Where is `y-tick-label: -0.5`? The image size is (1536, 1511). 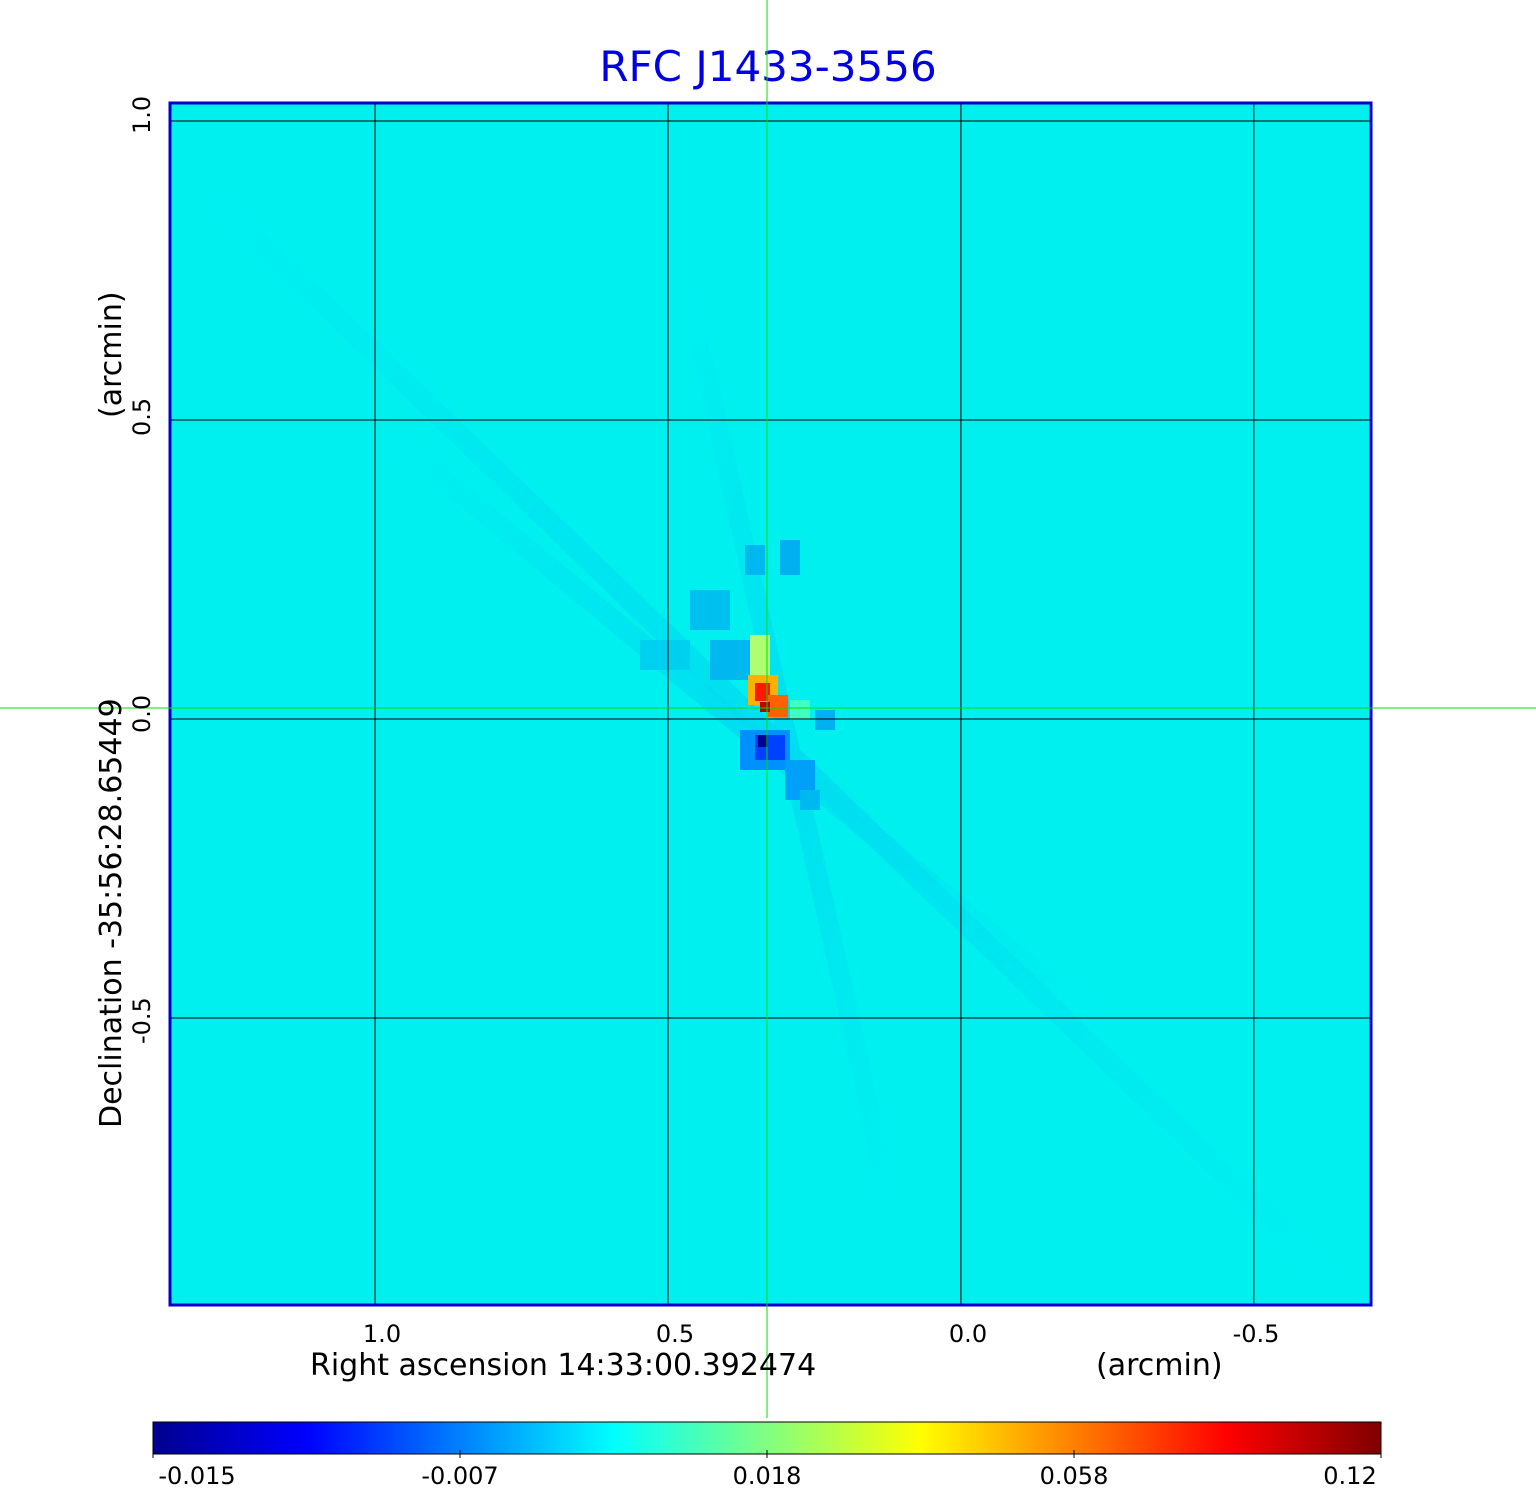
y-tick-label: -0.5 is located at coordinates (142, 1020).